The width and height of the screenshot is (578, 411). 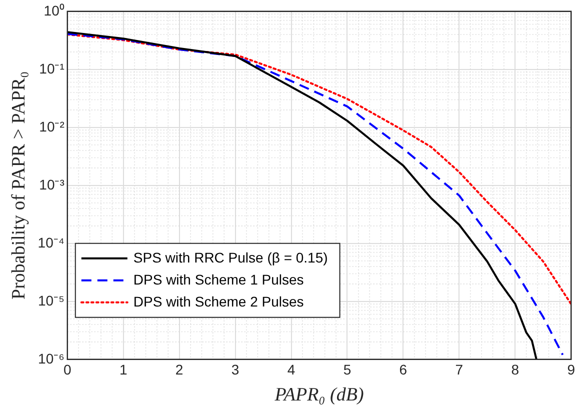 What do you see at coordinates (403, 370) in the screenshot?
I see `x-tick-label: 6` at bounding box center [403, 370].